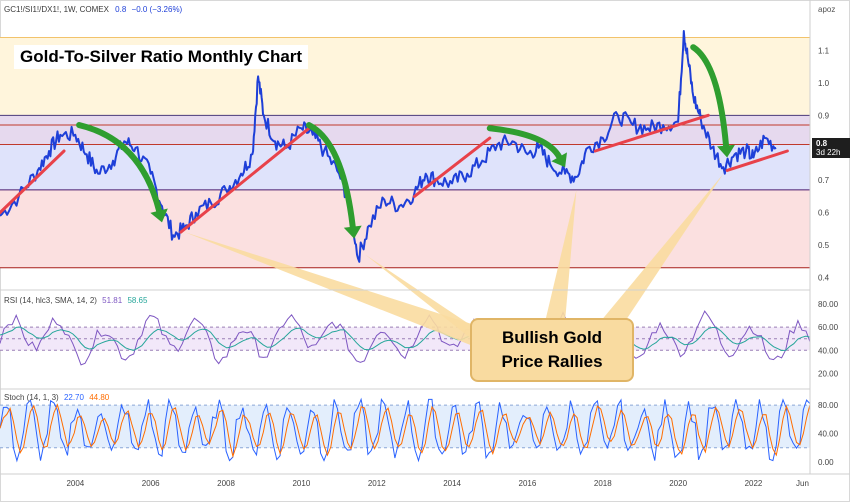  What do you see at coordinates (828, 304) in the screenshot?
I see `rsi-y-tick: 80.00` at bounding box center [828, 304].